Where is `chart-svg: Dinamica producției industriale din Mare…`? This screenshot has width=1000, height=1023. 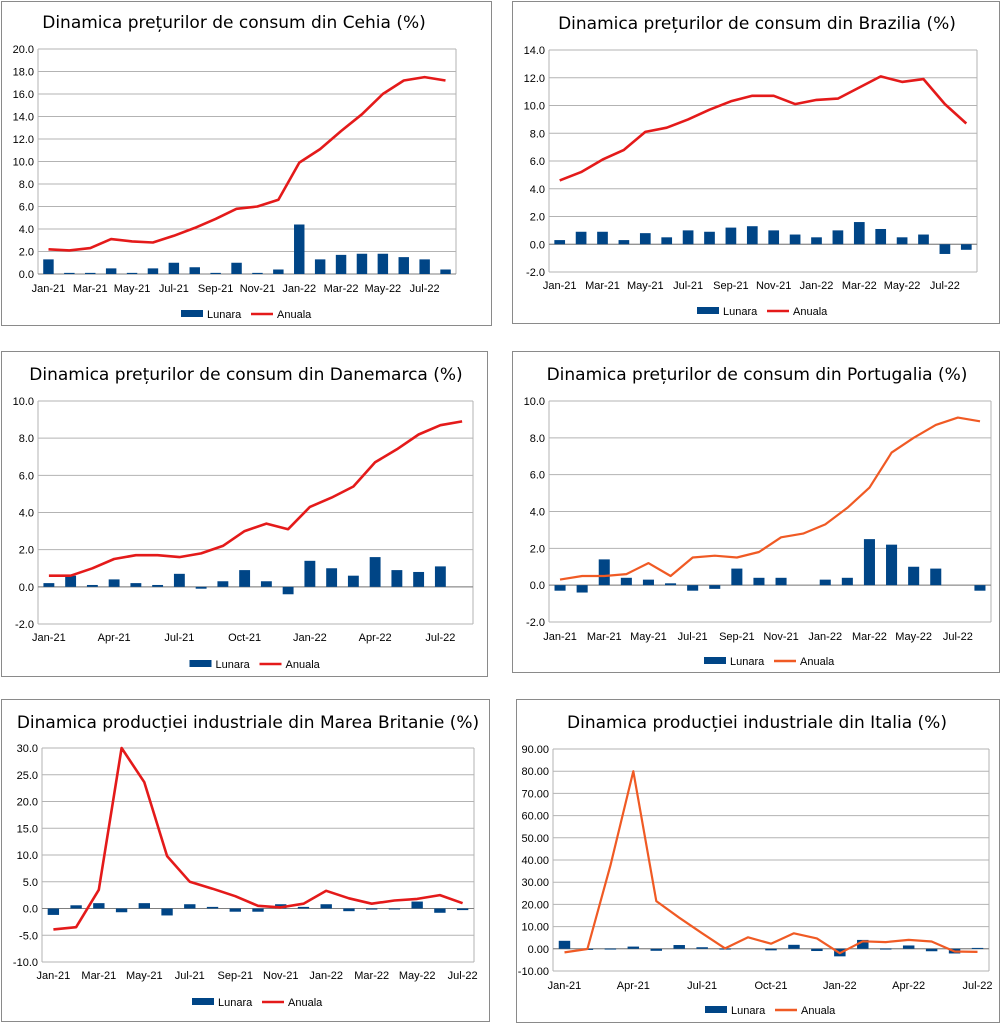
chart-svg: Dinamica producției industriale din Mare… is located at coordinates (246, 861).